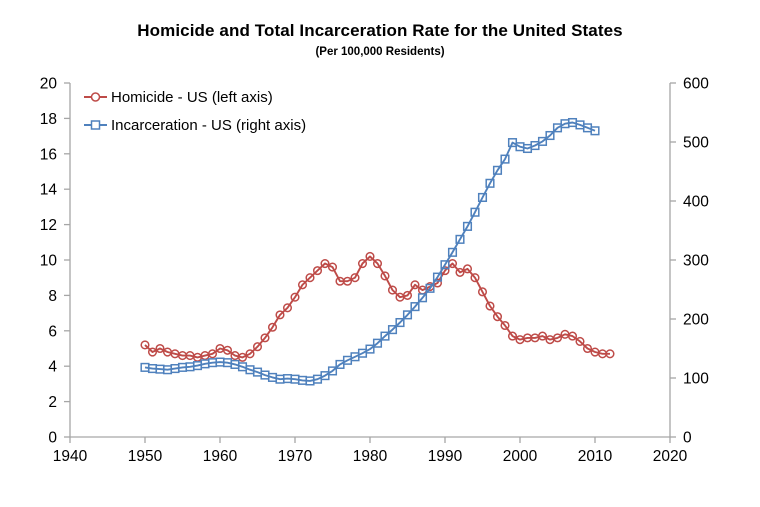  What do you see at coordinates (52, 367) in the screenshot?
I see `left-axis-tick-label: 4` at bounding box center [52, 367].